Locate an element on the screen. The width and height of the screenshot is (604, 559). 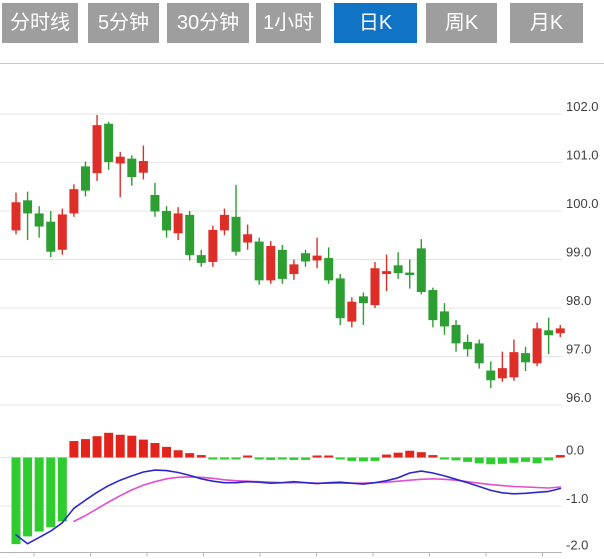
tab-monthly-k: 月K is located at coordinates (546, 23).